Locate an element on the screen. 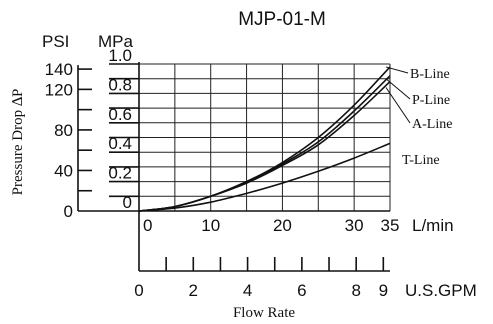 This screenshot has height=324, width=493. mpa-tick-label: 0.4 is located at coordinates (120, 143).